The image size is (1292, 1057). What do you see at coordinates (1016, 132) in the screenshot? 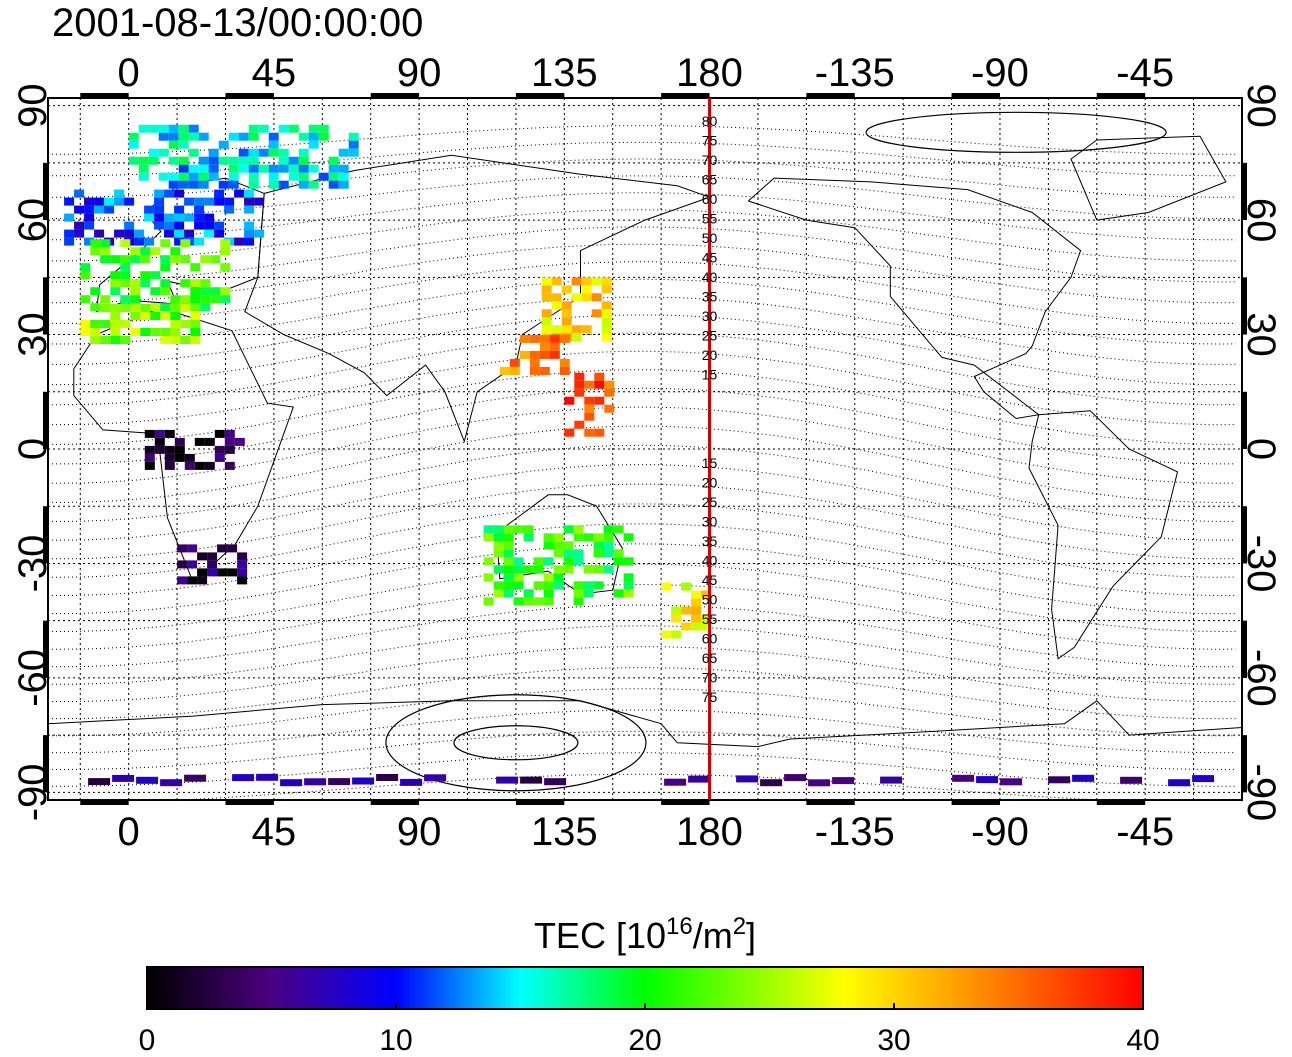
I see `north-pole-contour` at bounding box center [1016, 132].